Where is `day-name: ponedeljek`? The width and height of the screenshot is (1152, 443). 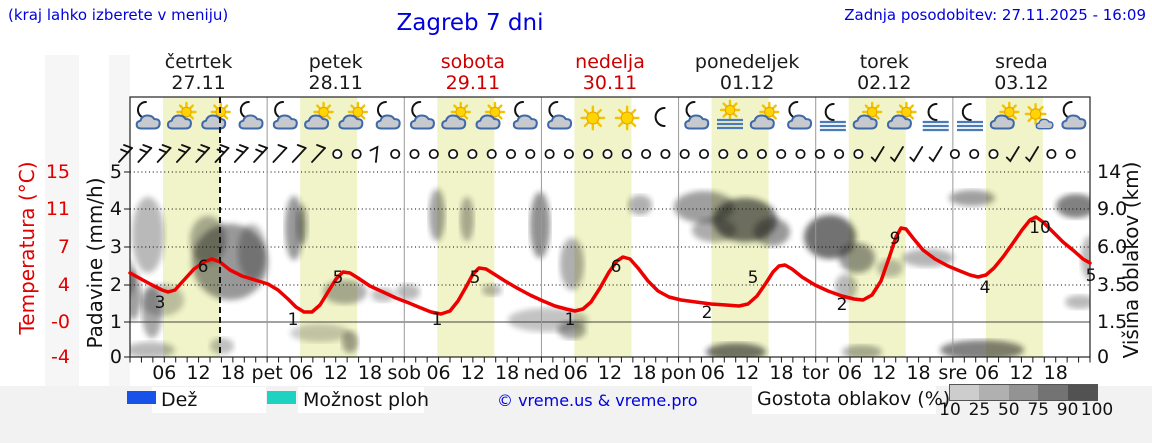
day-name: ponedeljek is located at coordinates (747, 62).